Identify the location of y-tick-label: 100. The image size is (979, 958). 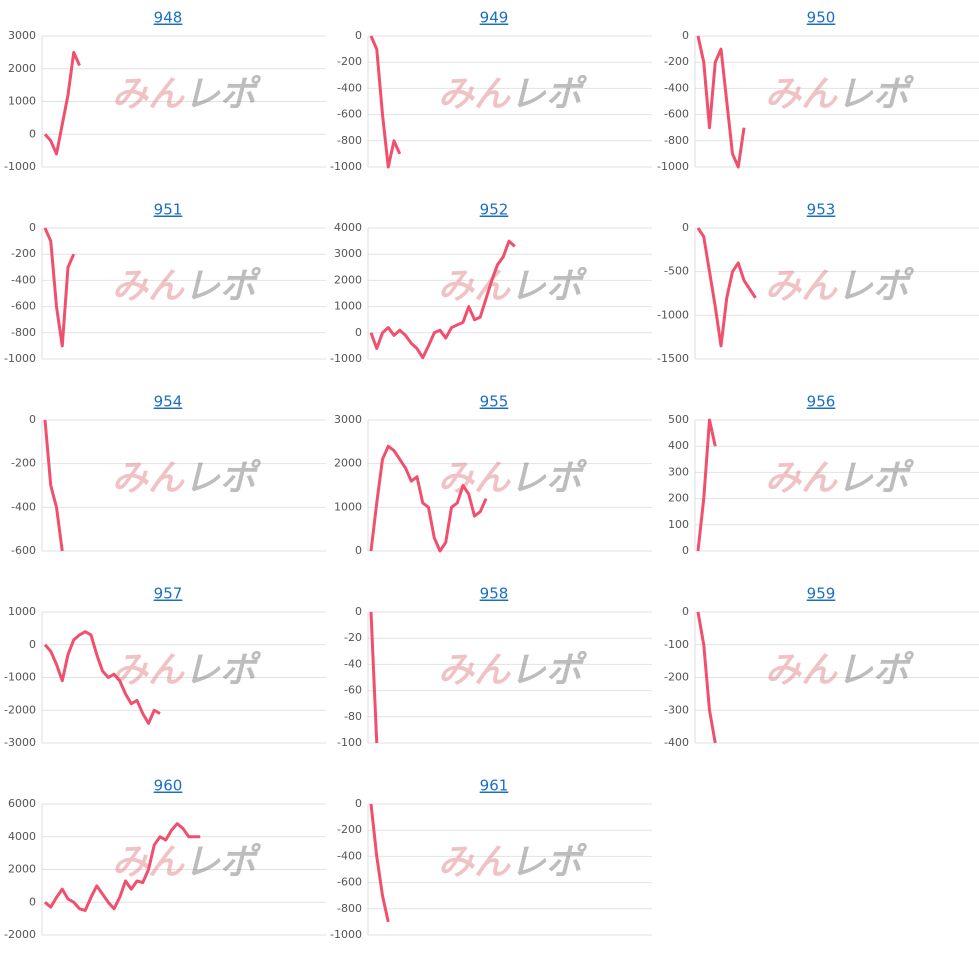
(678, 524).